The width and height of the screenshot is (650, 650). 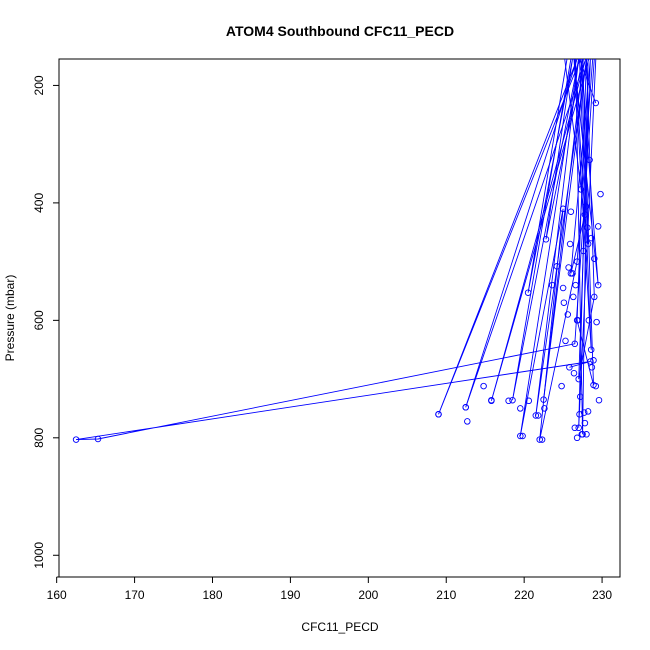 What do you see at coordinates (446, 595) in the screenshot?
I see `x-tick-label: 210` at bounding box center [446, 595].